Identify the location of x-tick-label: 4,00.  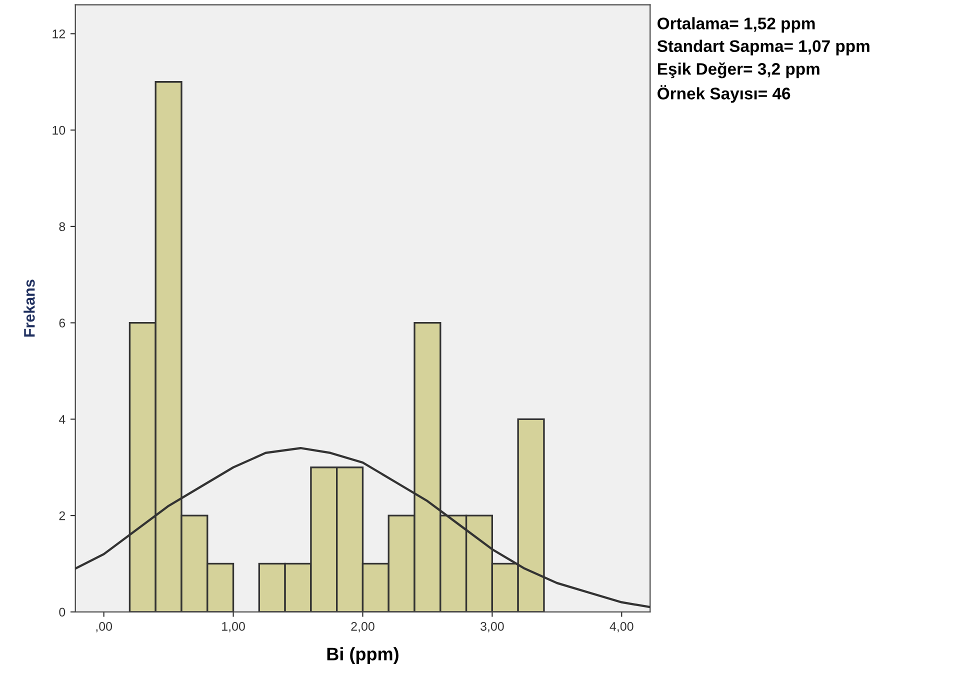
(622, 627).